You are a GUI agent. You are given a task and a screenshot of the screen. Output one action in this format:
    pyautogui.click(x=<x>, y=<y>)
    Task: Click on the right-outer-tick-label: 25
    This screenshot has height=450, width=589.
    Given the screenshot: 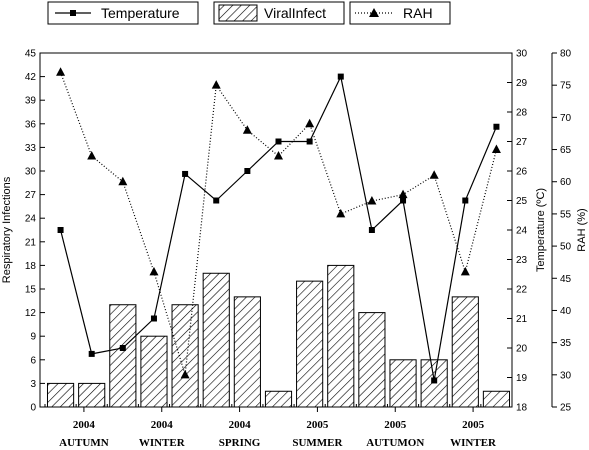 What is the action you would take?
    pyautogui.click(x=566, y=408)
    